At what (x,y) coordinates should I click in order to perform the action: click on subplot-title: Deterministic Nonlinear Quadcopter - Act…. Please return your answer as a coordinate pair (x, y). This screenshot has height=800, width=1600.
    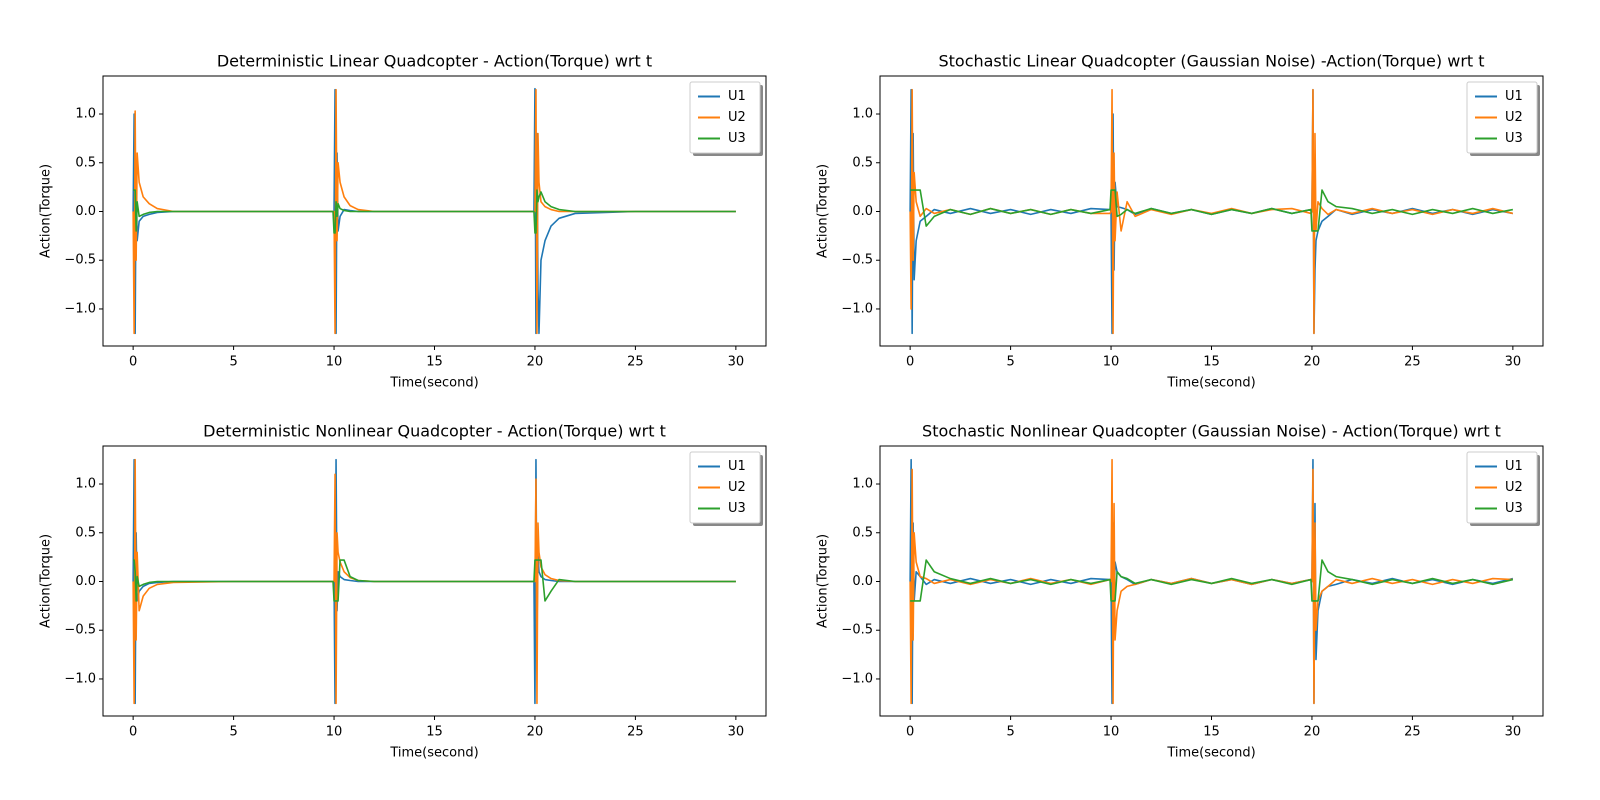
    Looking at the image, I should click on (434, 431).